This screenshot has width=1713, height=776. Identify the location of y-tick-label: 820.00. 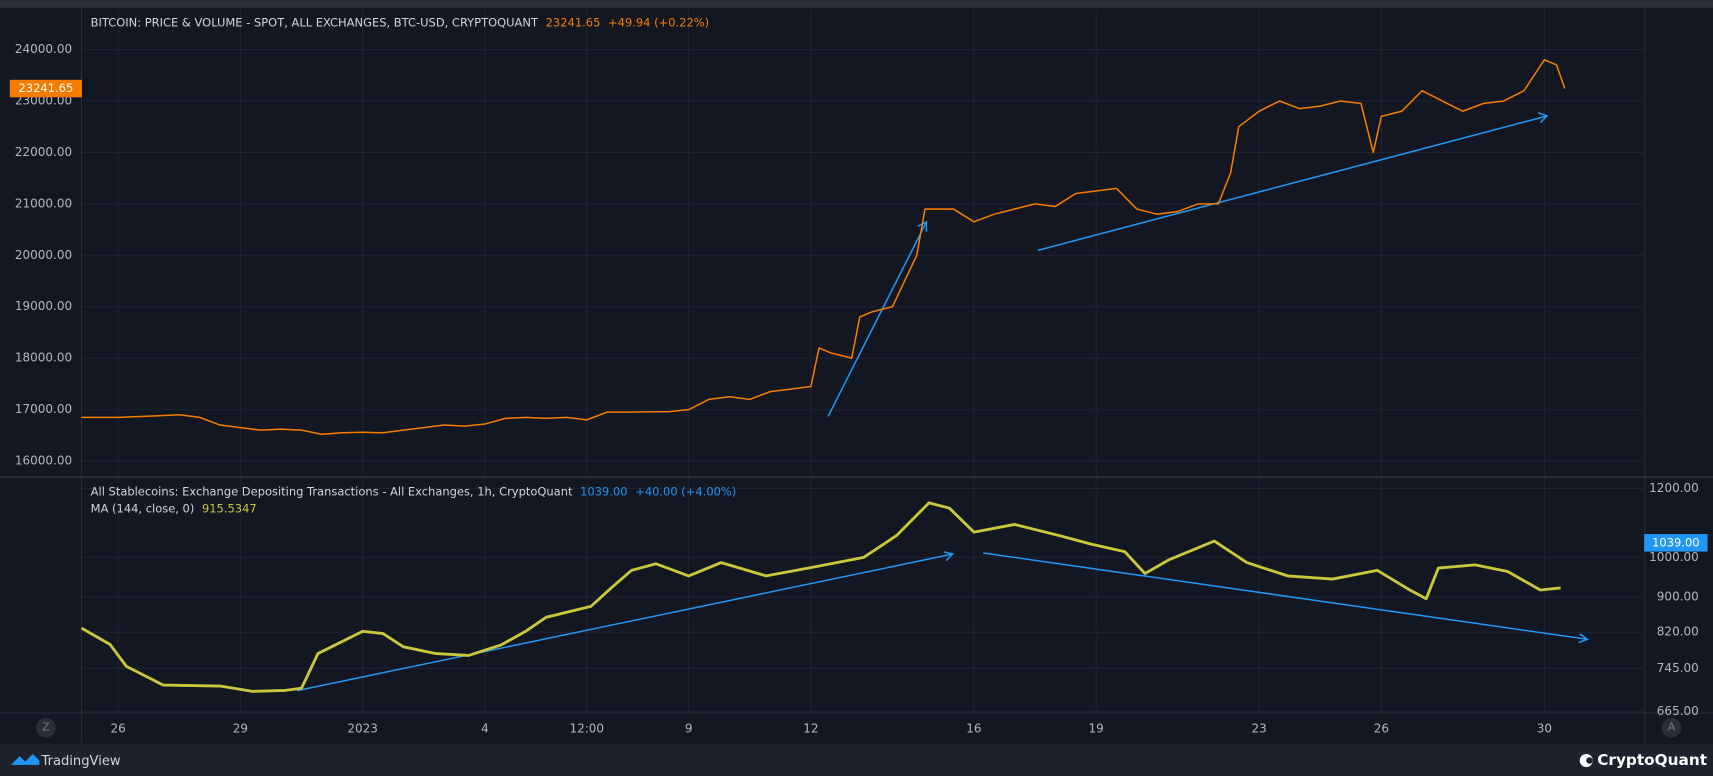
(1678, 632).